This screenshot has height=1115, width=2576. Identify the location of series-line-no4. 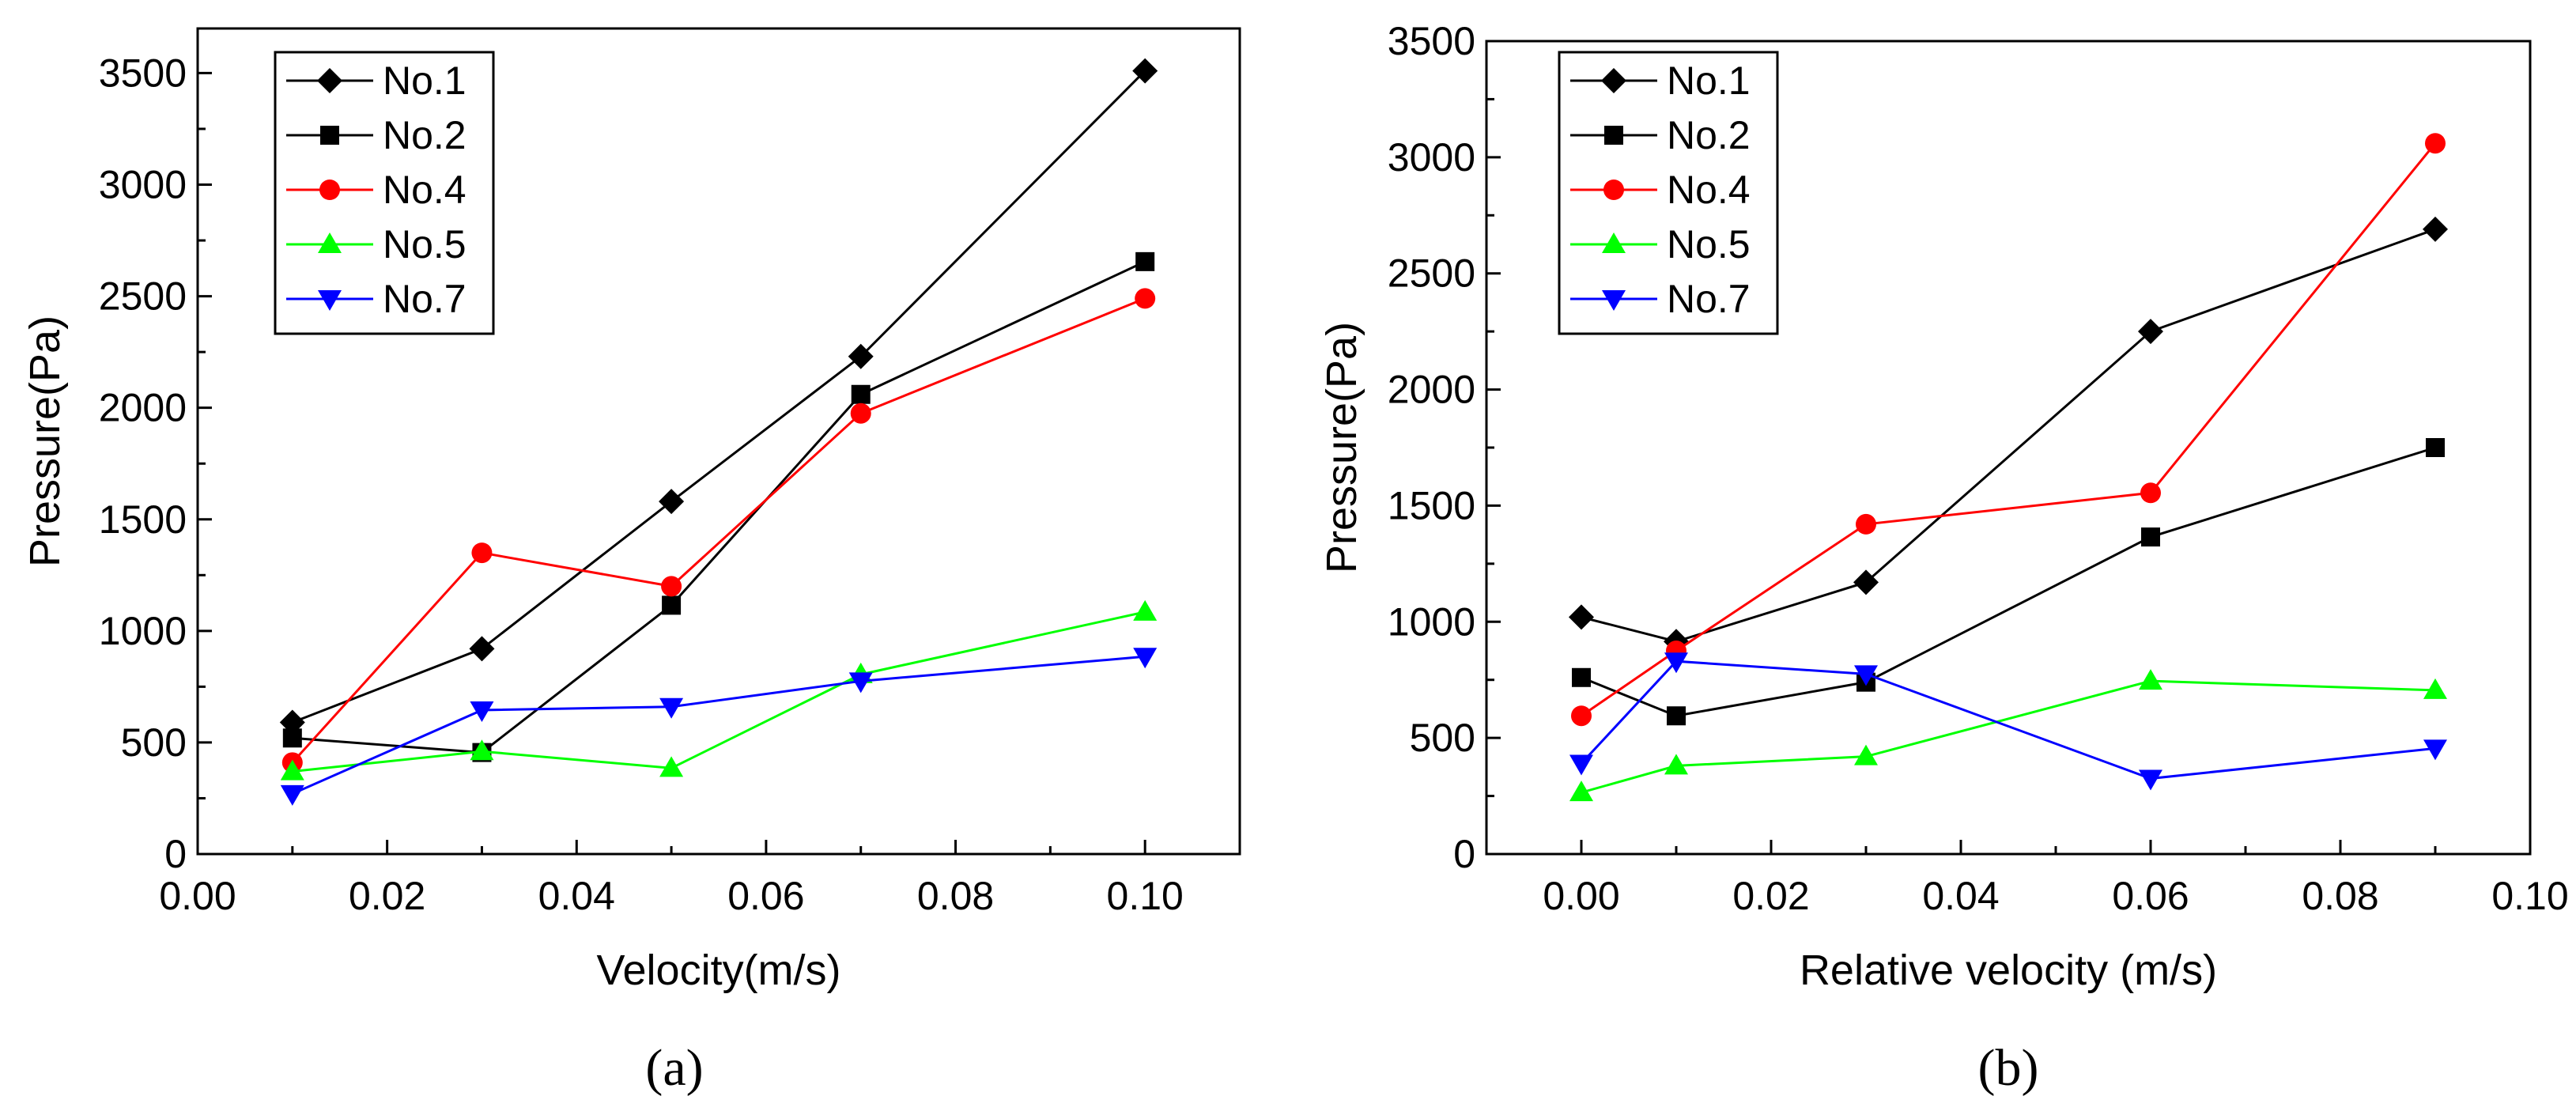
(718, 530).